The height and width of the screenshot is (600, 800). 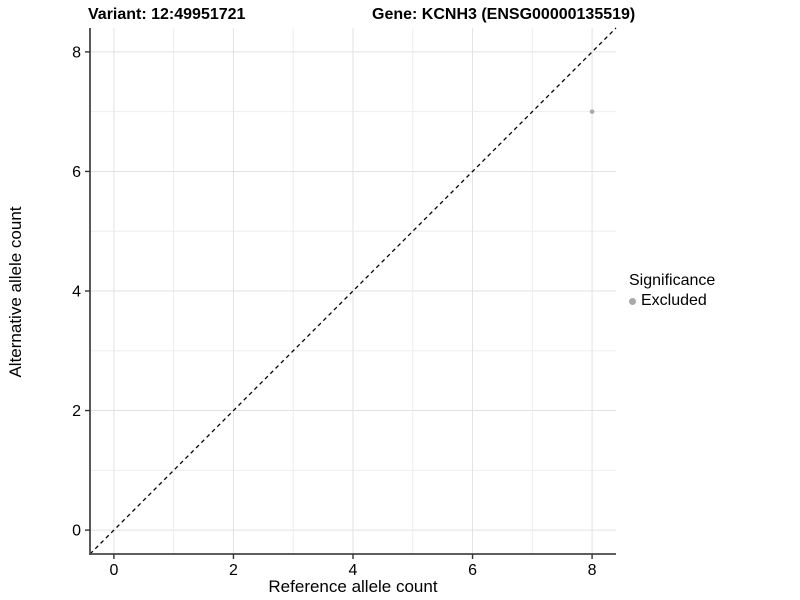 I want to click on legend-item-label: Excluded, so click(x=674, y=300).